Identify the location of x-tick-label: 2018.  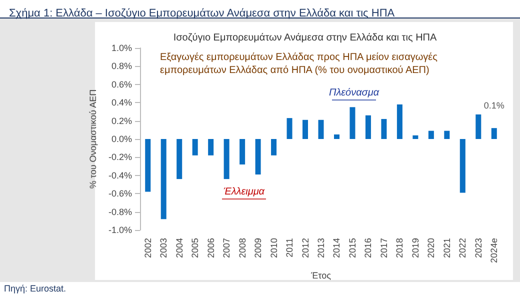
(399, 248).